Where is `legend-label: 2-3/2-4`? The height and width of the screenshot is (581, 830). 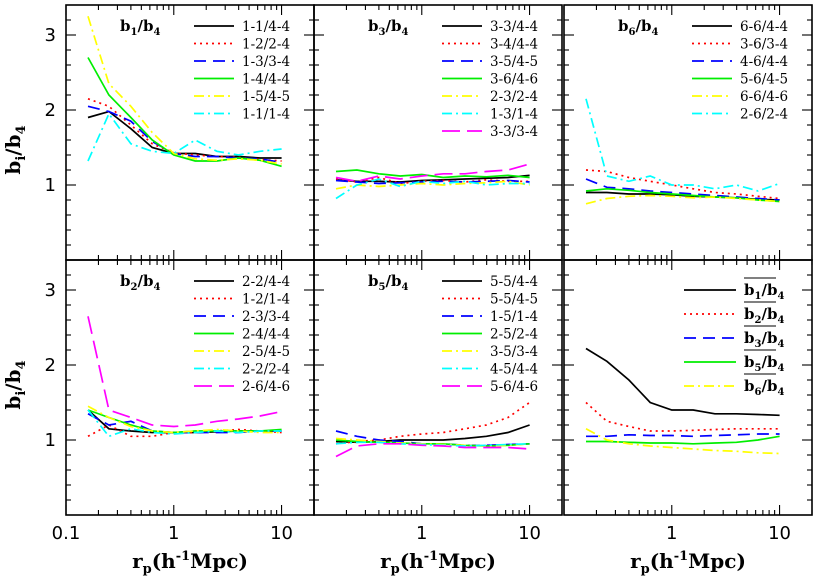
legend-label: 2-3/2-4 is located at coordinates (514, 97).